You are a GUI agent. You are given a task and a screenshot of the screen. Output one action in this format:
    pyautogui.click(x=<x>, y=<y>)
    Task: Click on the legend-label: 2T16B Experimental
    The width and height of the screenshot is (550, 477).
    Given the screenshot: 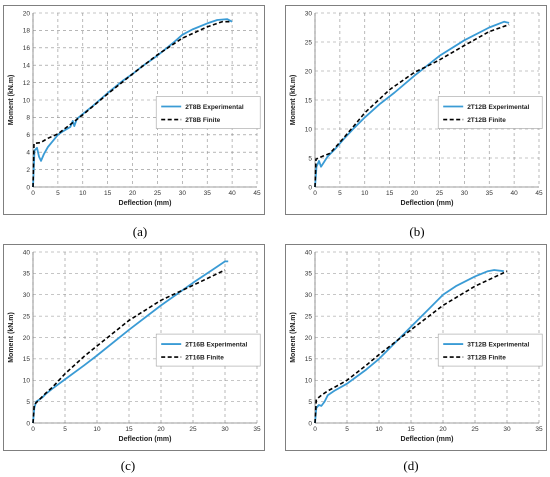 What is the action you would take?
    pyautogui.click(x=216, y=344)
    